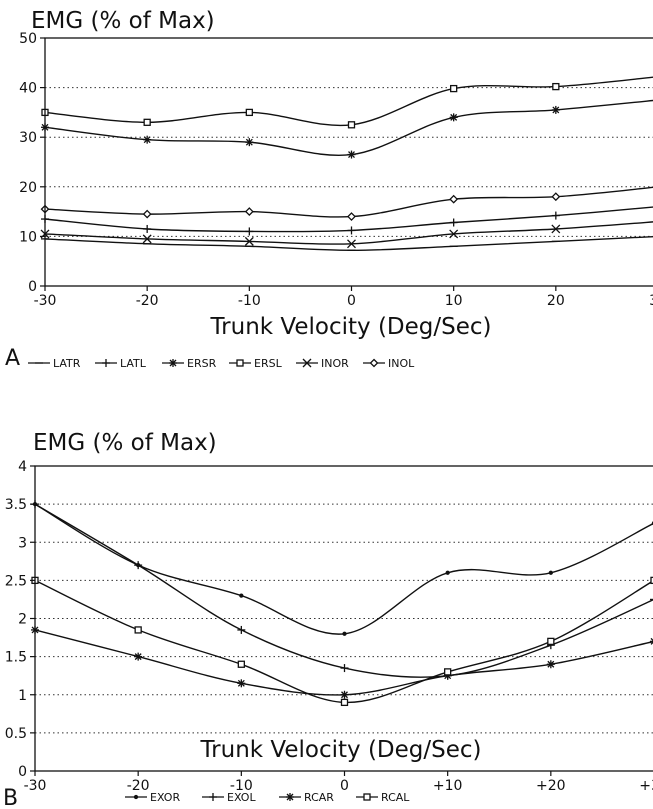 The image size is (653, 809). I want to click on panel-b-y-axis-title: EMG (% of Max), so click(125, 443).